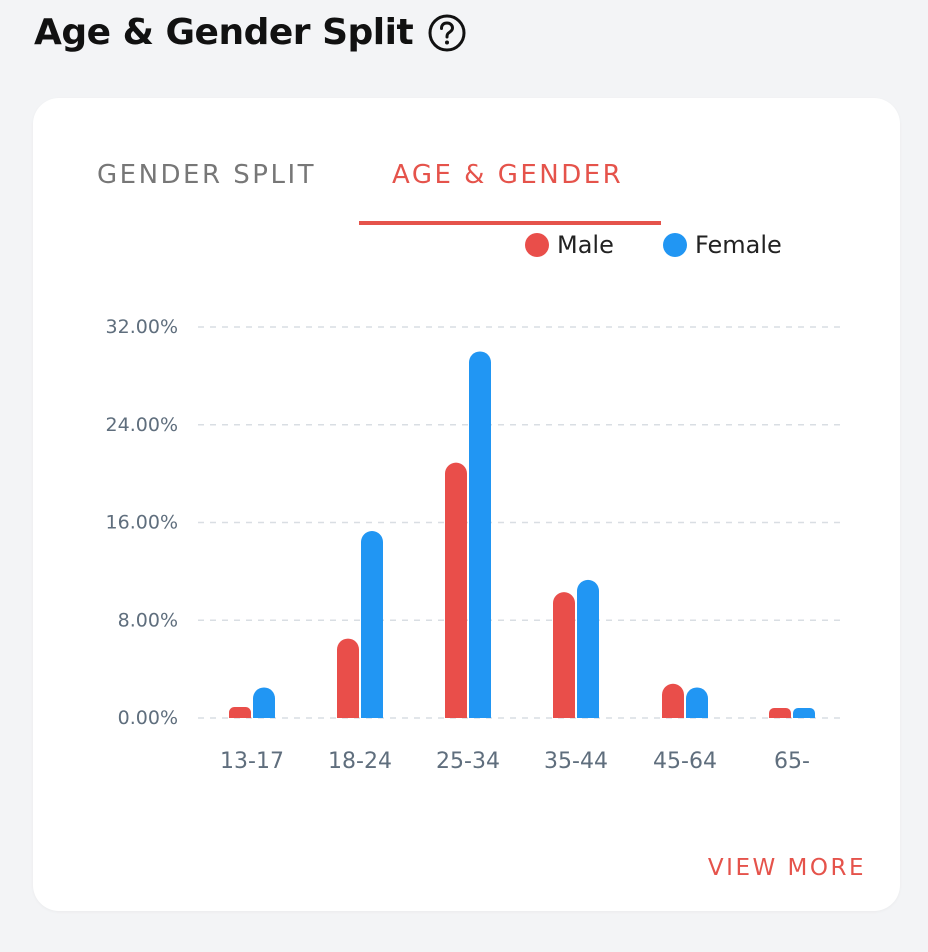 This screenshot has width=928, height=952. Describe the element at coordinates (537, 245) in the screenshot. I see `legend-dot-male` at that location.